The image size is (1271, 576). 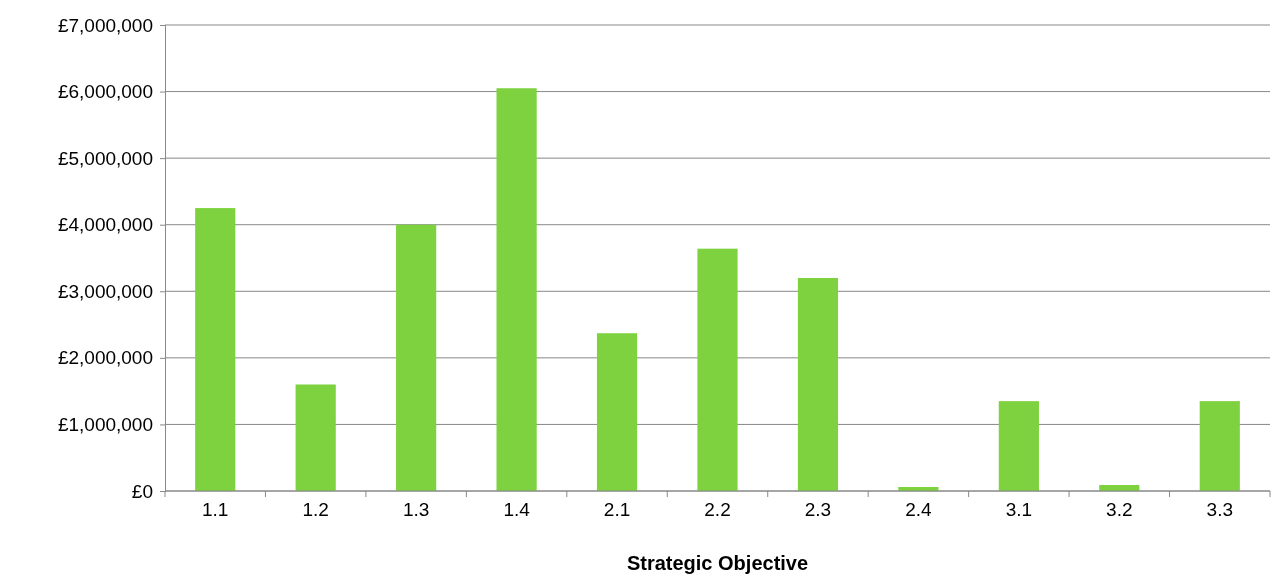 I want to click on y-tick-label: £2,000,000, so click(x=105, y=358).